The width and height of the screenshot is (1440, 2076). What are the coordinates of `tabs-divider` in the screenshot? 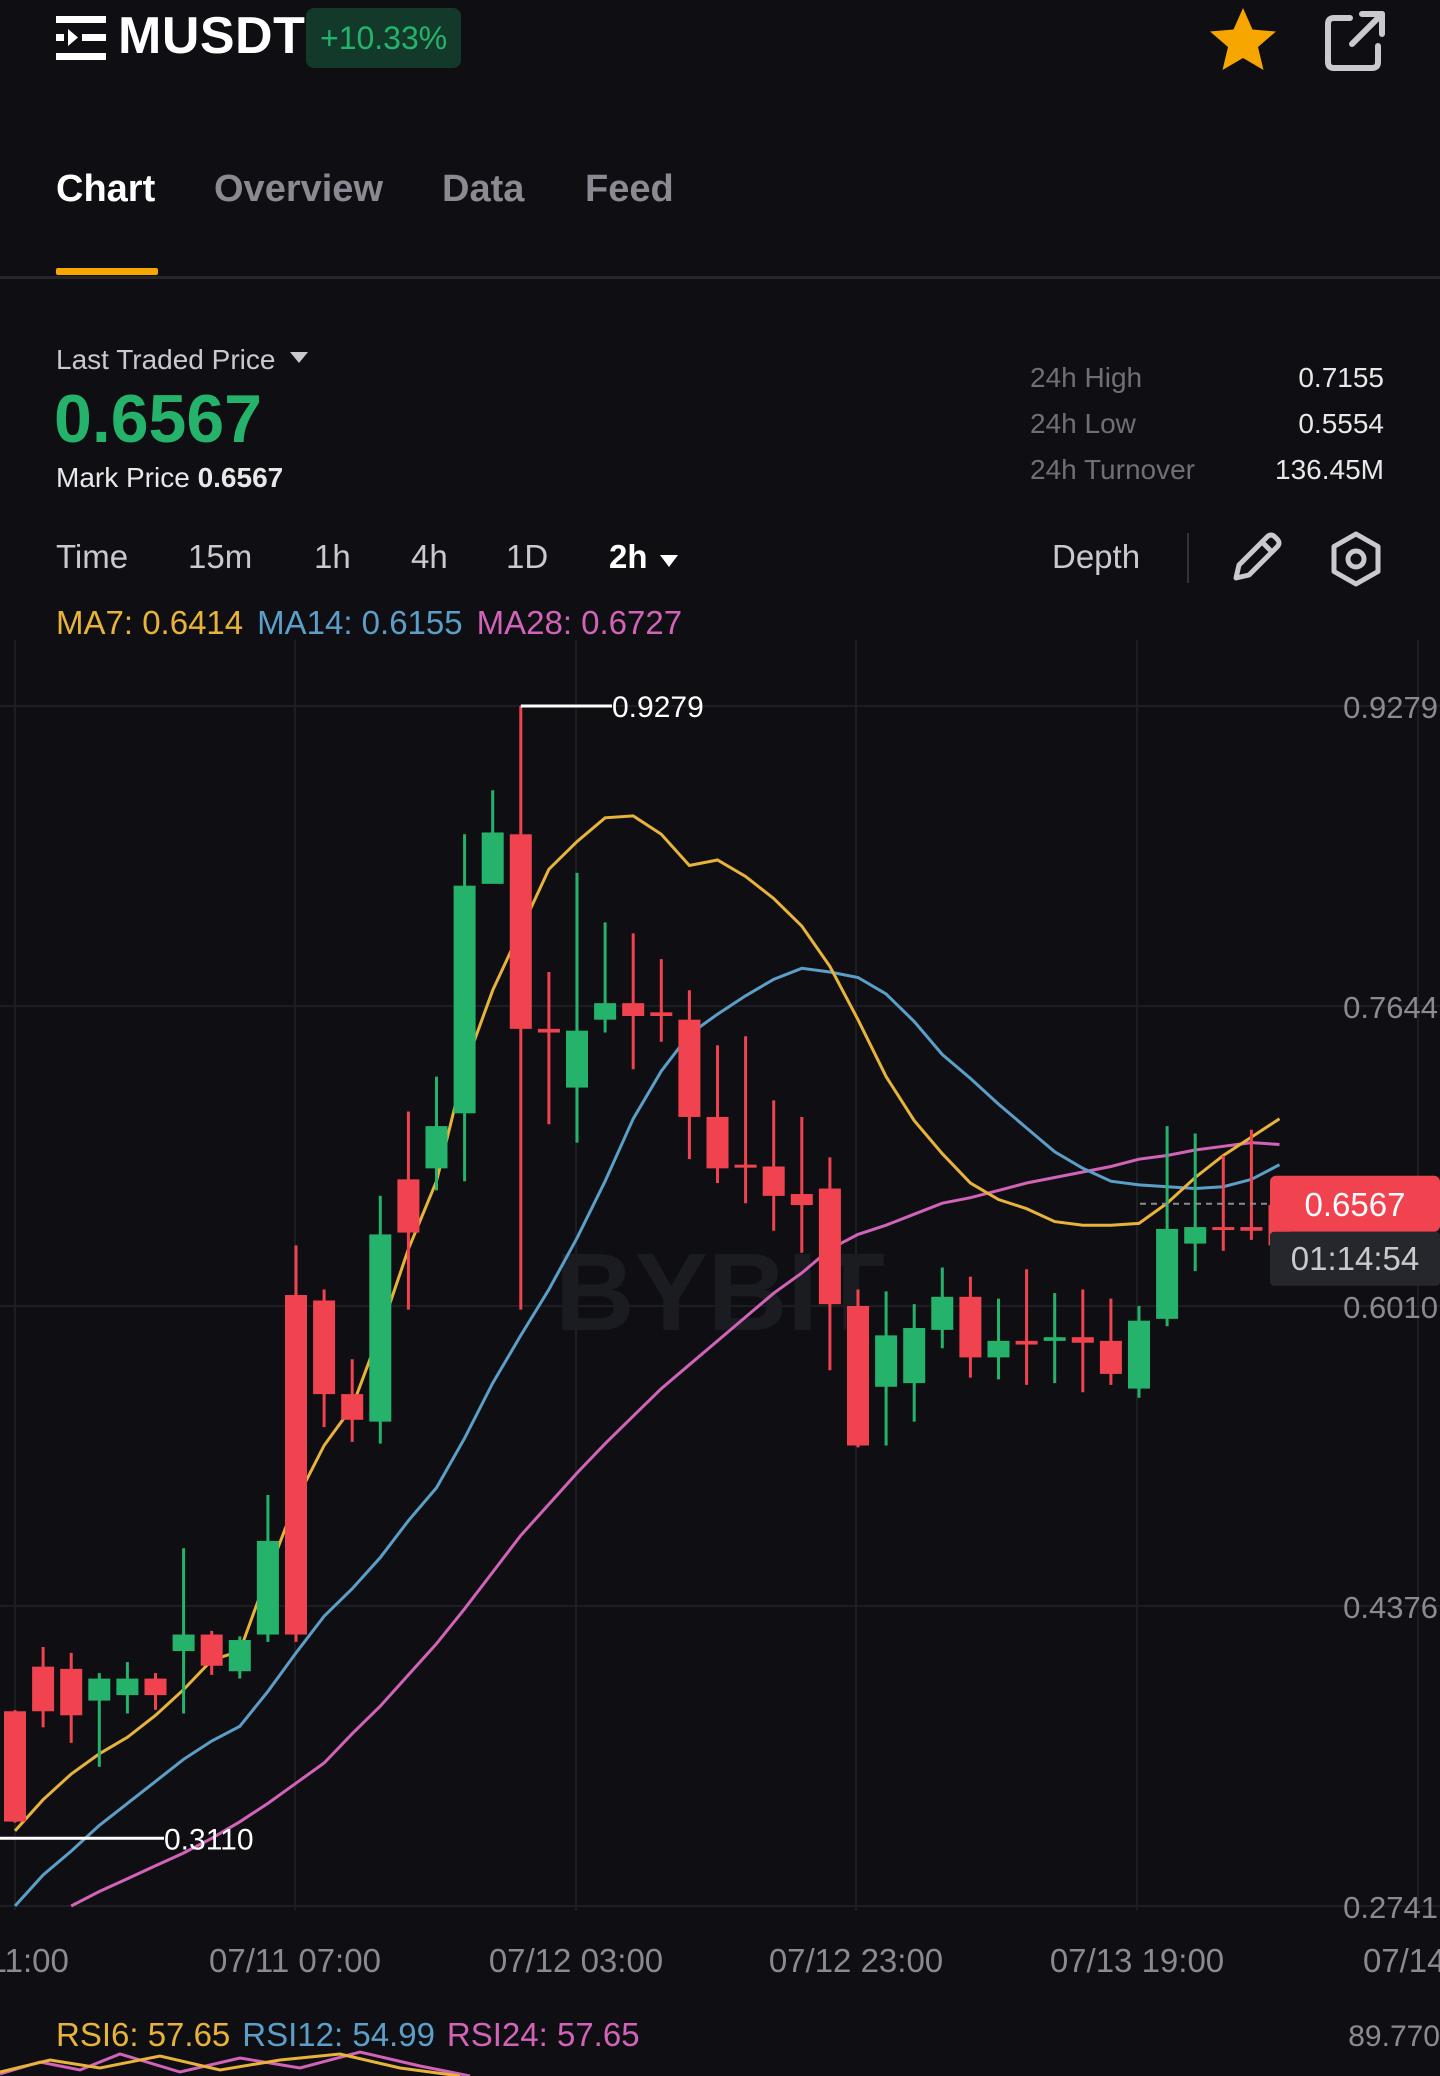 It's located at (720, 277).